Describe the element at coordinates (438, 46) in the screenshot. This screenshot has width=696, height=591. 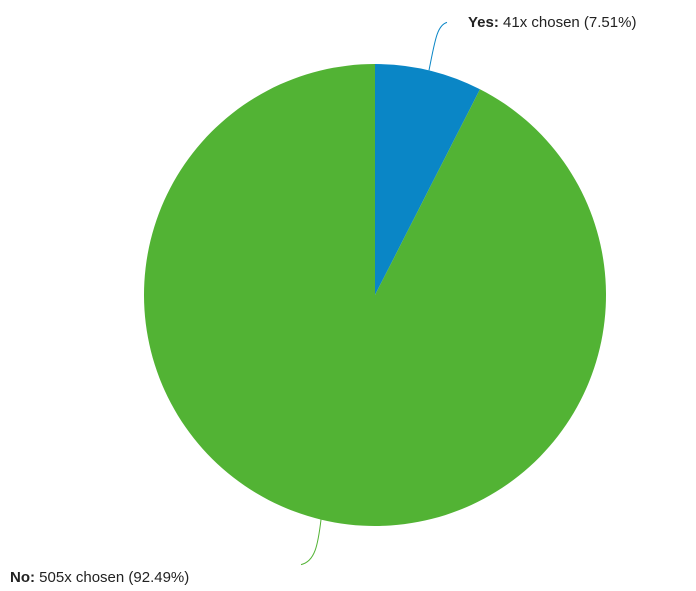
I see `leader-line-yes` at that location.